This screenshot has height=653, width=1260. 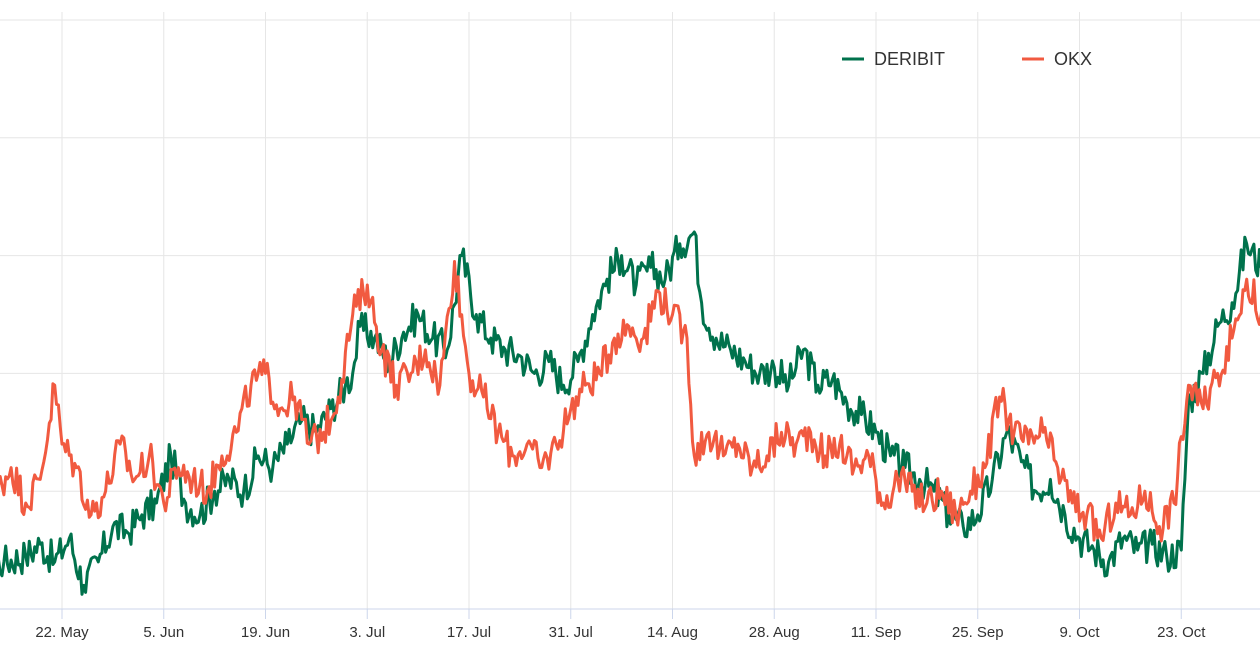 What do you see at coordinates (163, 632) in the screenshot?
I see `x-tick-label: 5. Jun` at bounding box center [163, 632].